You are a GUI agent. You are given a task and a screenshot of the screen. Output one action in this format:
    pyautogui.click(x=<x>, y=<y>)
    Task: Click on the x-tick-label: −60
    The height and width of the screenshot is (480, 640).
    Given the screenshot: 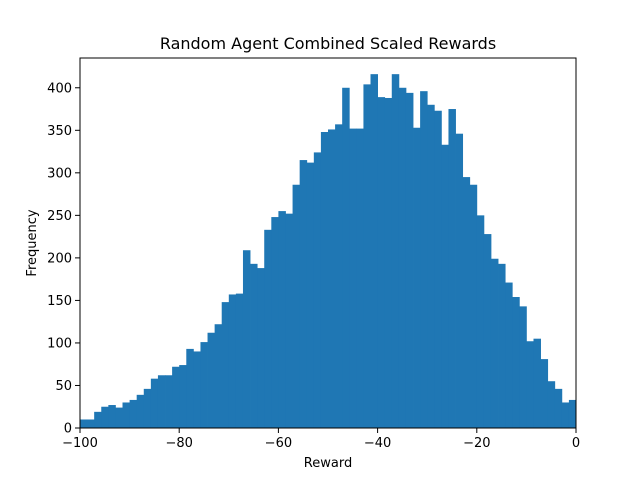 What is the action you would take?
    pyautogui.click(x=278, y=443)
    